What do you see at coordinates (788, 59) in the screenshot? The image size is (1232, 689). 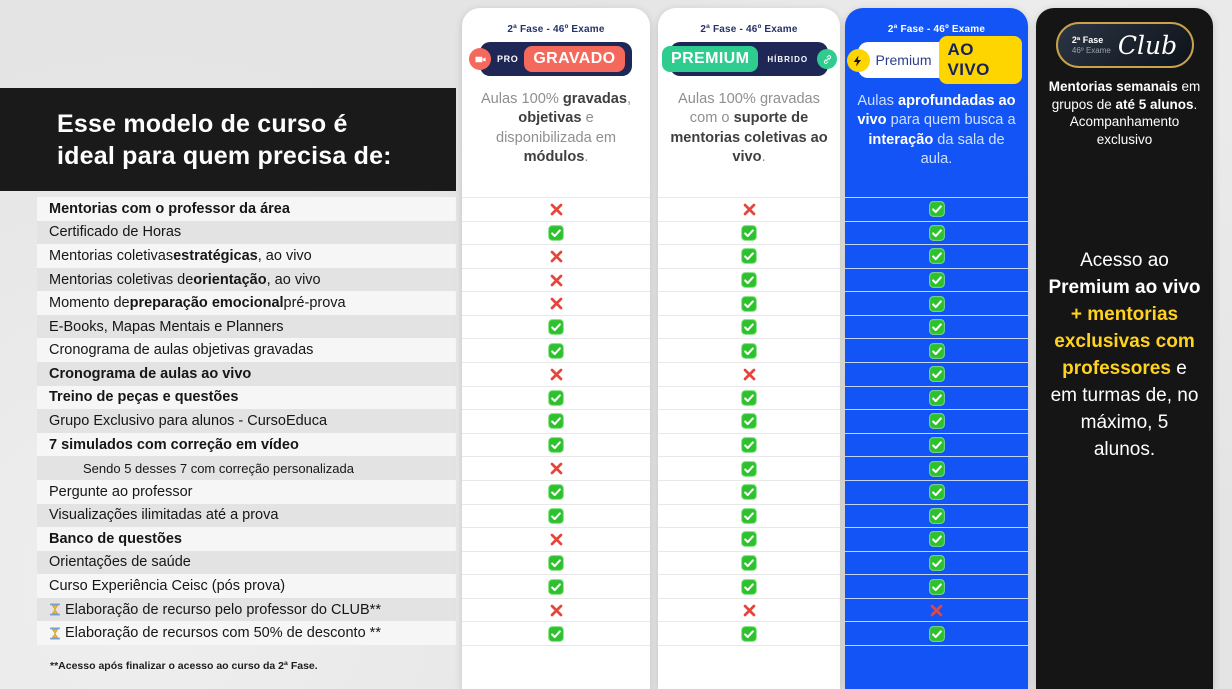 I see `hibrido-label: HÍBRIDO` at bounding box center [788, 59].